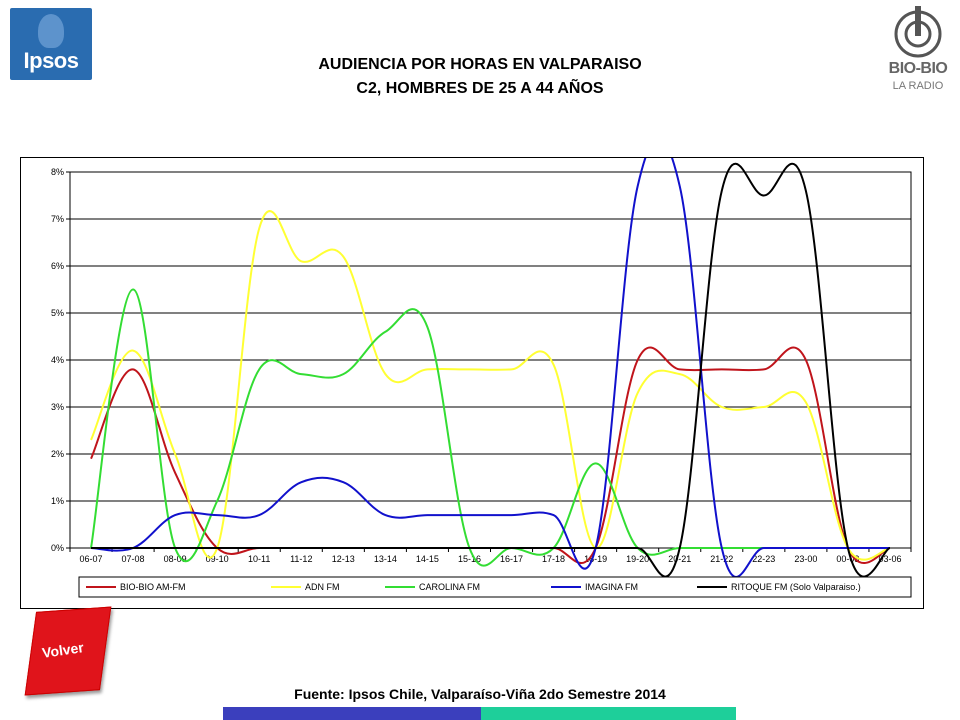 This screenshot has height=720, width=960. What do you see at coordinates (57, 548) in the screenshot?
I see `y-tick-label: 0%` at bounding box center [57, 548].